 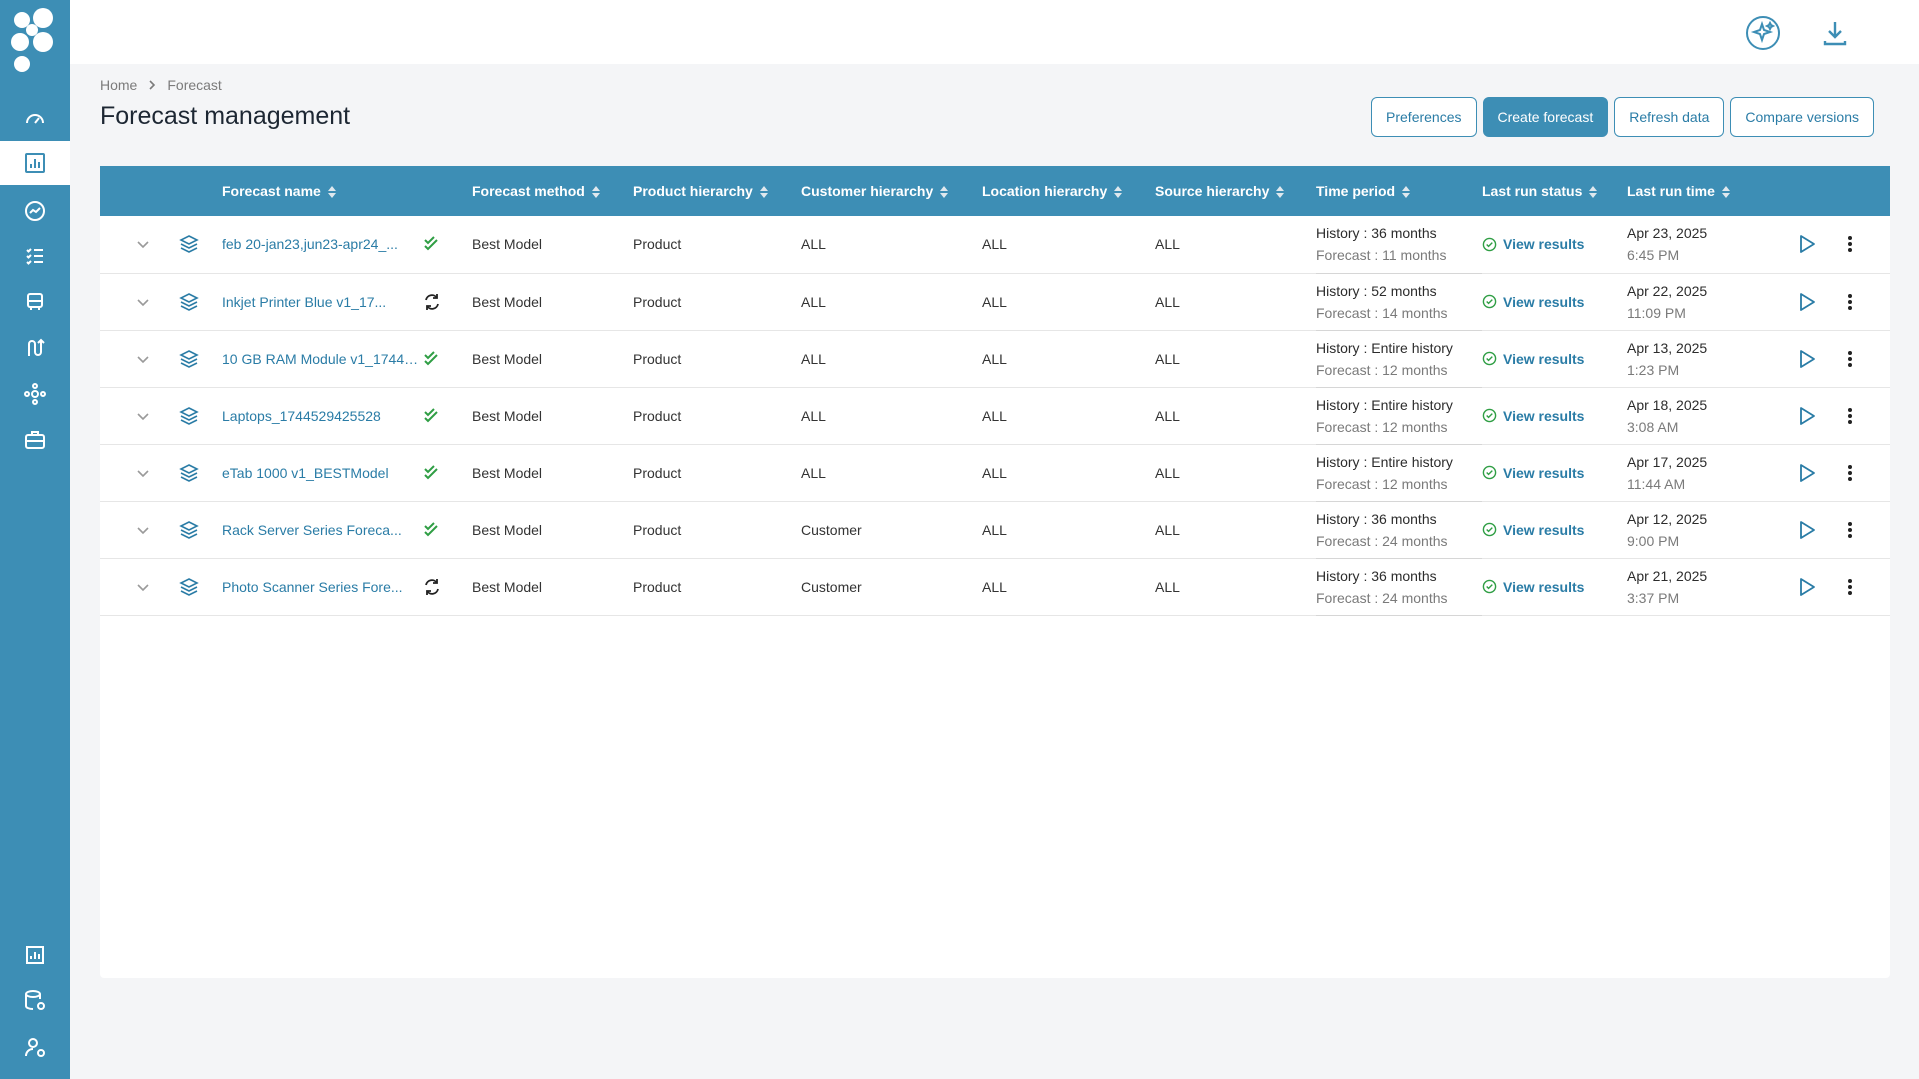 I want to click on ai-assistant-button, so click(x=1763, y=33).